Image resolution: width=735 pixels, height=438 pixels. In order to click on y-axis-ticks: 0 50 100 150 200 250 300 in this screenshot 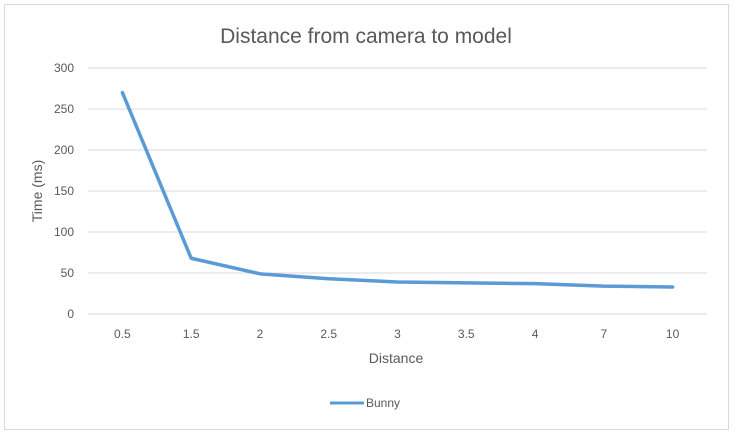, I will do `click(64, 191)`.